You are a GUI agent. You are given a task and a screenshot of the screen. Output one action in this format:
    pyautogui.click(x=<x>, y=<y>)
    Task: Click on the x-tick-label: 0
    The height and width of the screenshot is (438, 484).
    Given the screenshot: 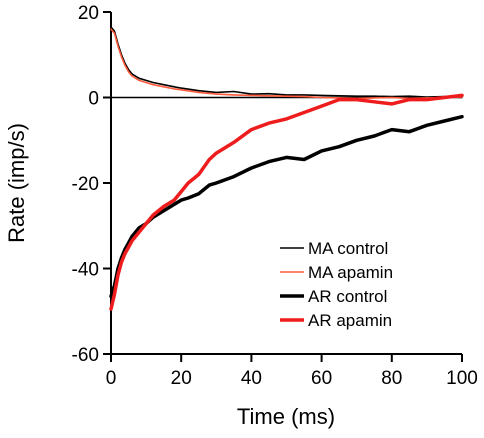 What is the action you would take?
    pyautogui.click(x=111, y=378)
    